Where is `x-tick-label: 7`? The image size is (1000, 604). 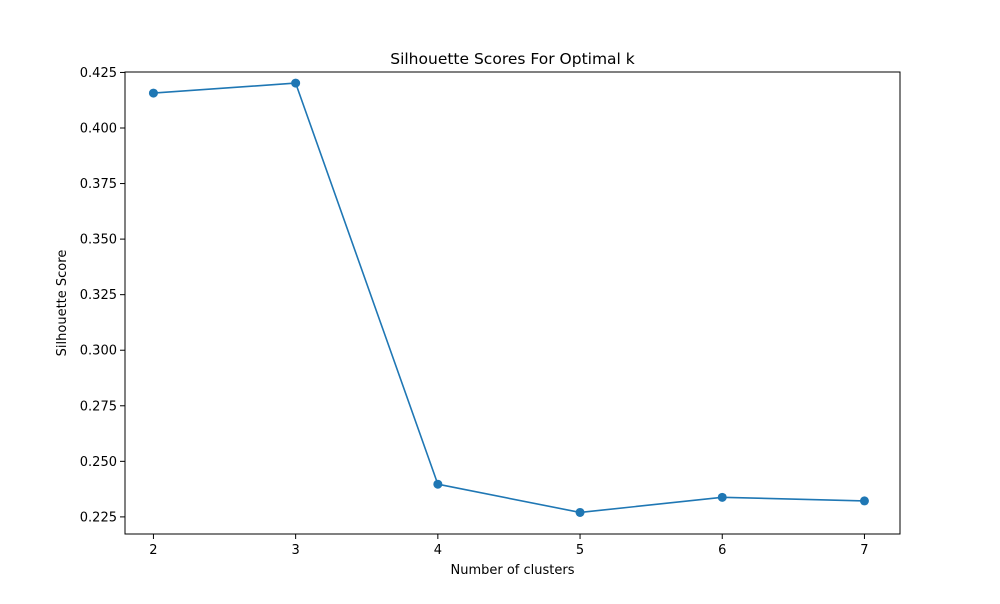 x-tick-label: 7 is located at coordinates (864, 550).